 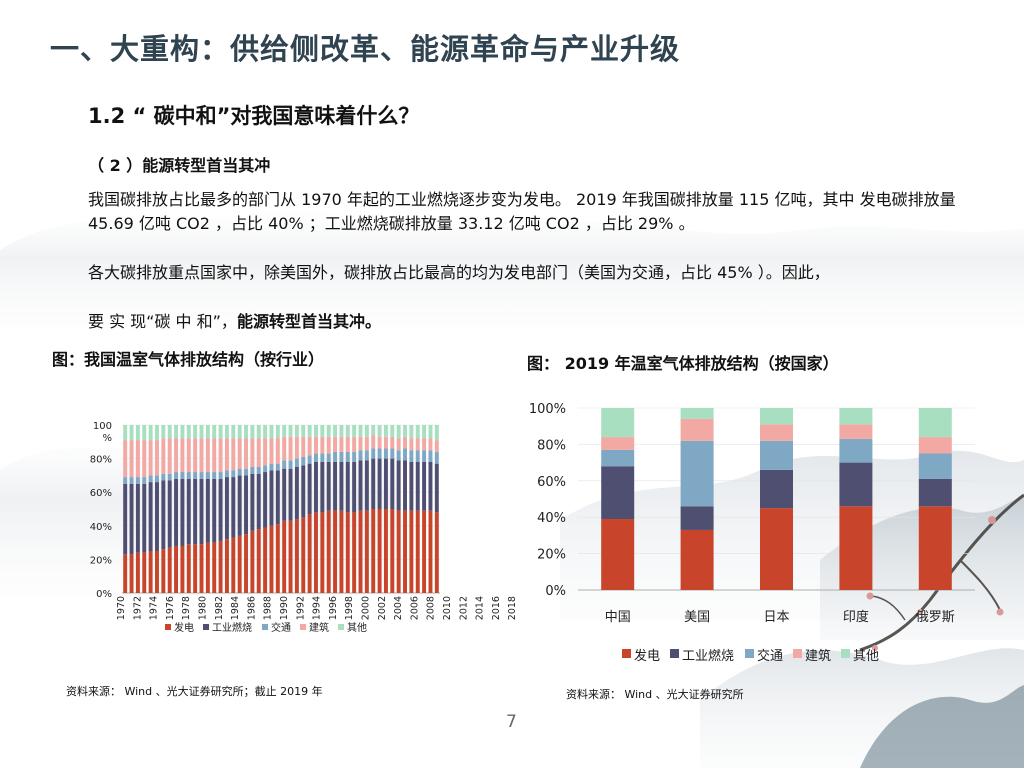 I want to click on left-bar-1970-交通, so click(x=125, y=480).